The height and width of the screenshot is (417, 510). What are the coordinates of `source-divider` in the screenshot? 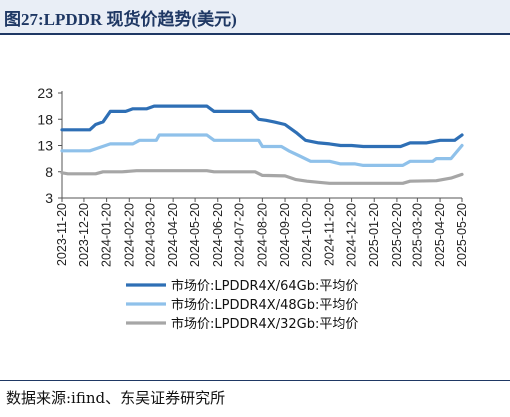 It's located at (255, 380).